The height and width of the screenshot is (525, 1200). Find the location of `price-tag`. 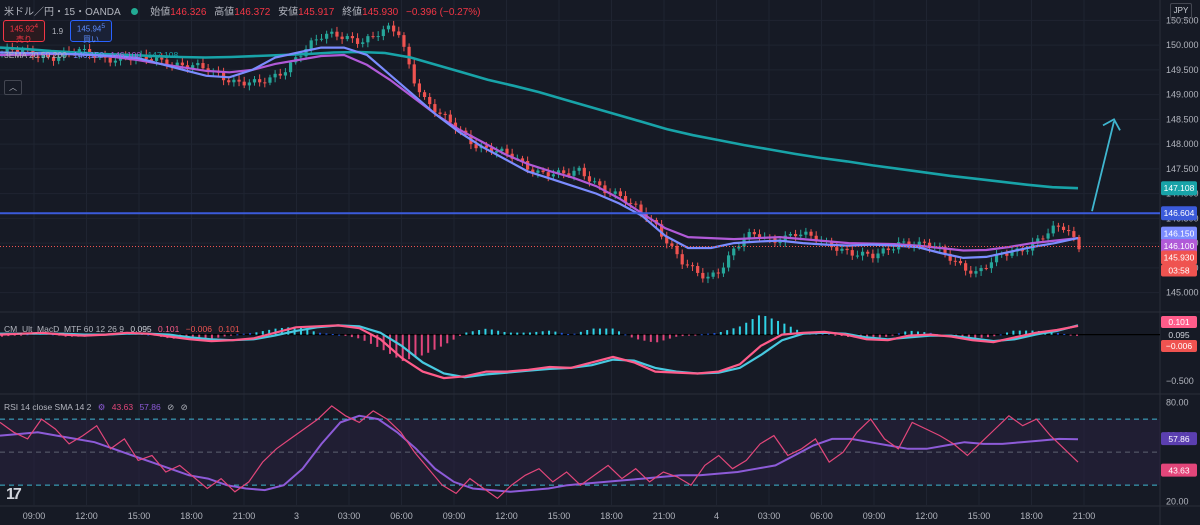

price-tag is located at coordinates (1179, 213).